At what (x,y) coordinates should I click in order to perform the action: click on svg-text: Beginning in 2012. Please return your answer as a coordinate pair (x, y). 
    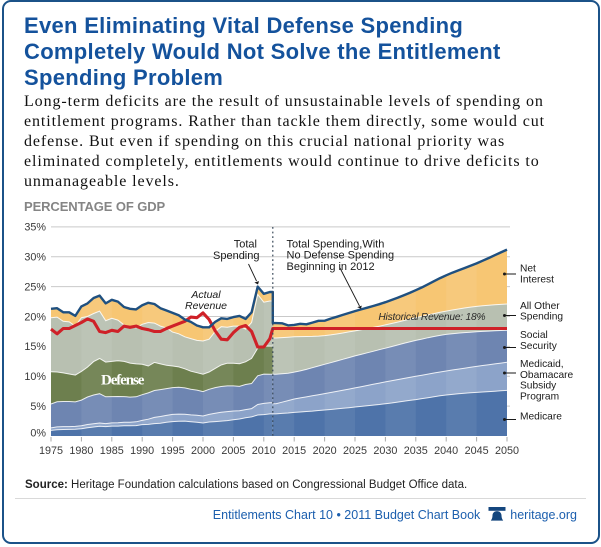
    Looking at the image, I should click on (331, 267).